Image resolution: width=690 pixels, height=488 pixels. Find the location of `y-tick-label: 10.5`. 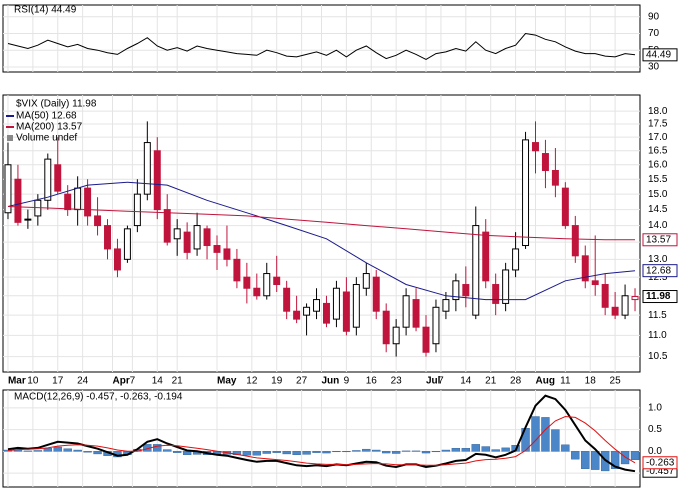

y-tick-label: 10.5 is located at coordinates (658, 356).